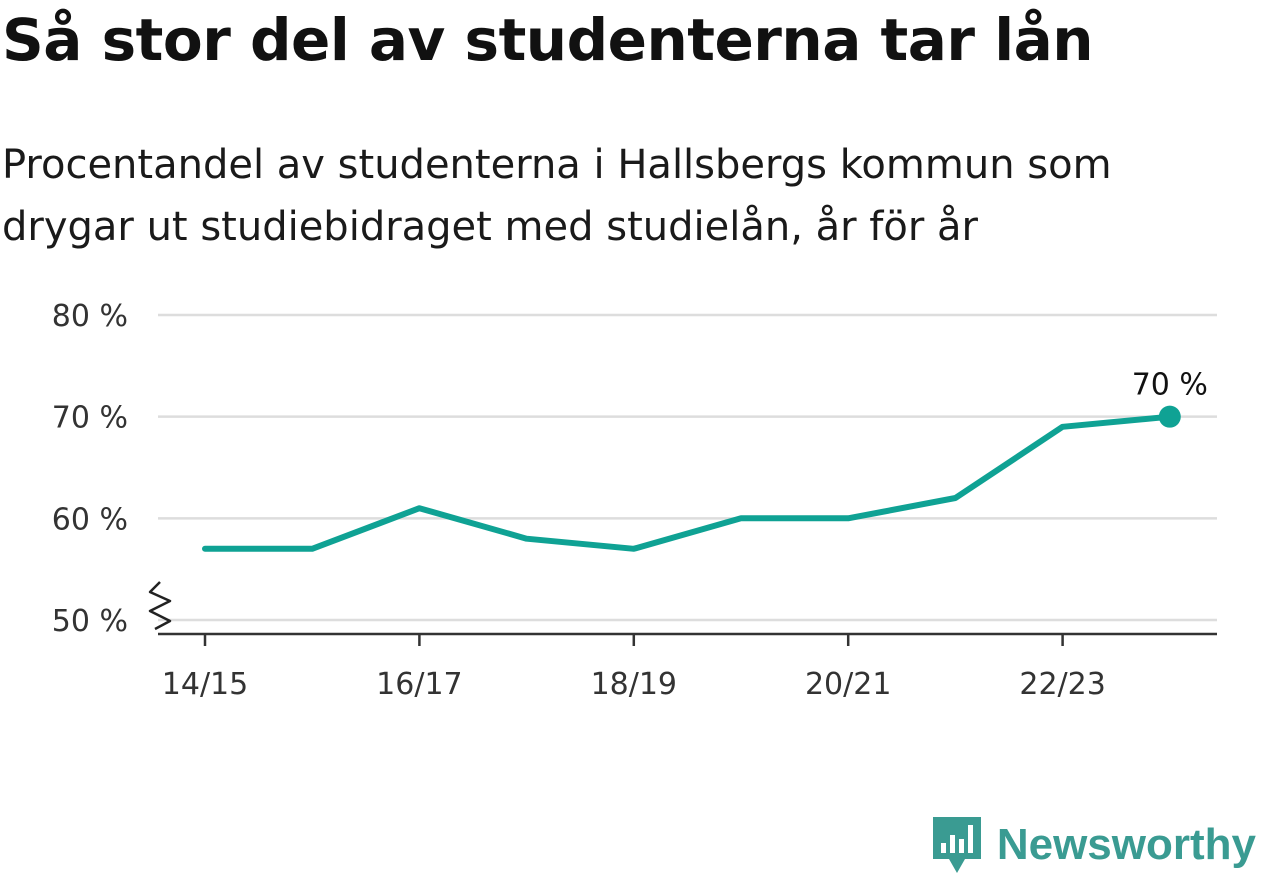 This screenshot has width=1262, height=879. Describe the element at coordinates (1062, 684) in the screenshot. I see `x-tick-label: 22/23` at that location.